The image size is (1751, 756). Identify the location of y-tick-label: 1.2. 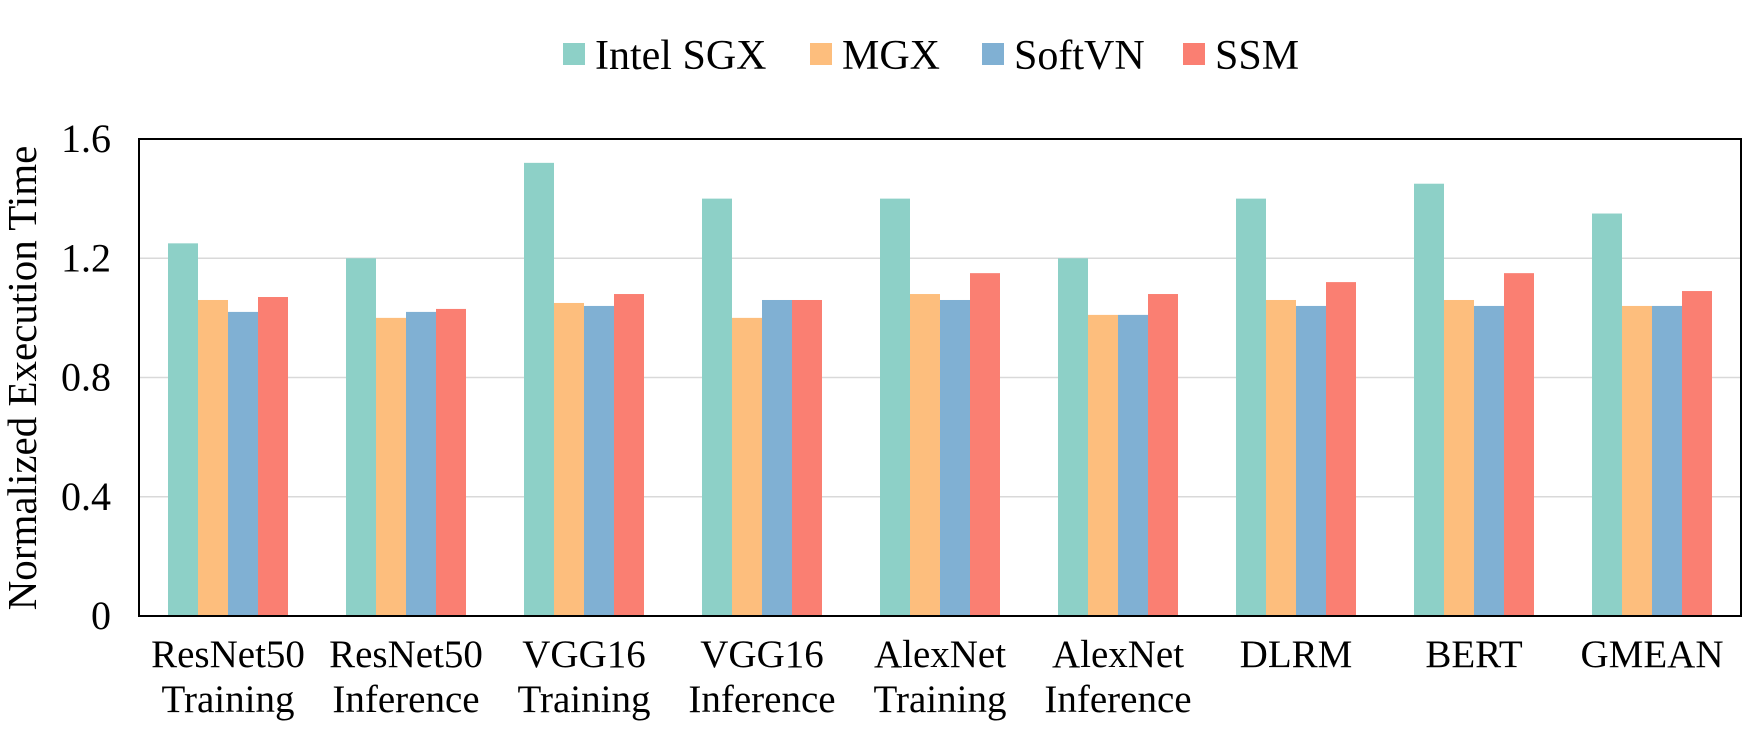
(86, 257).